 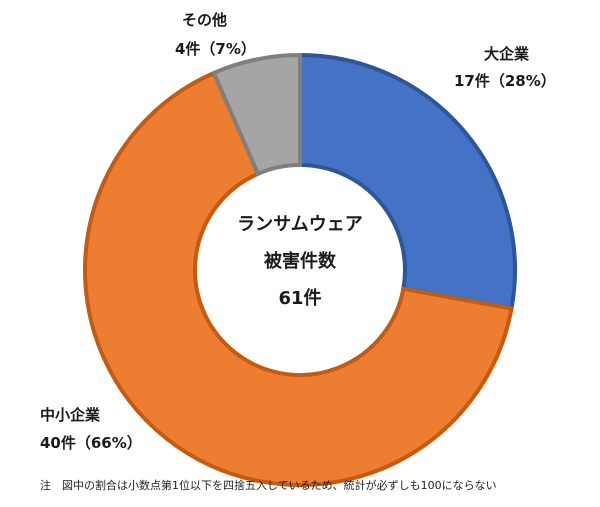 I want to click on label-sme-name: 中小企業, so click(x=70, y=415).